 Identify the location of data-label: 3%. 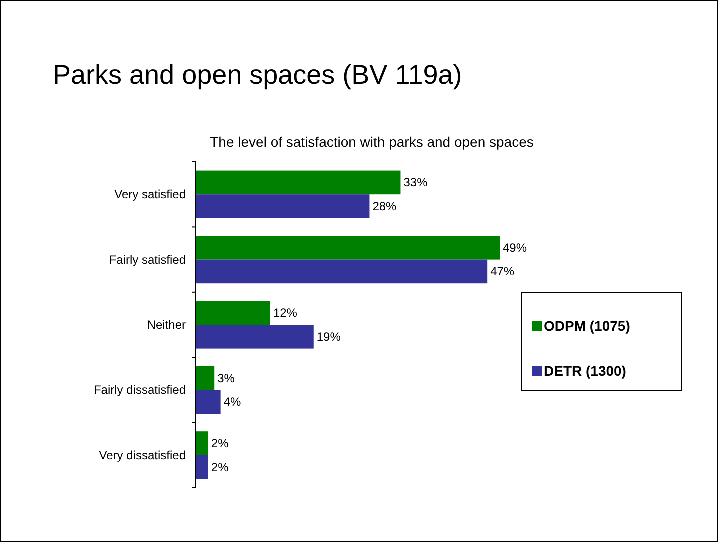
(227, 378).